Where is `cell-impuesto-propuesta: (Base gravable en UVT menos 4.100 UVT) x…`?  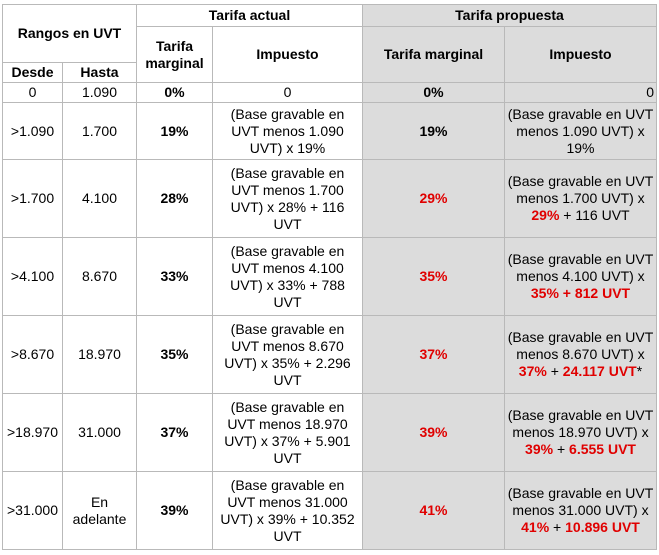 cell-impuesto-propuesta: (Base gravable en UVT menos 4.100 UVT) x… is located at coordinates (580, 276).